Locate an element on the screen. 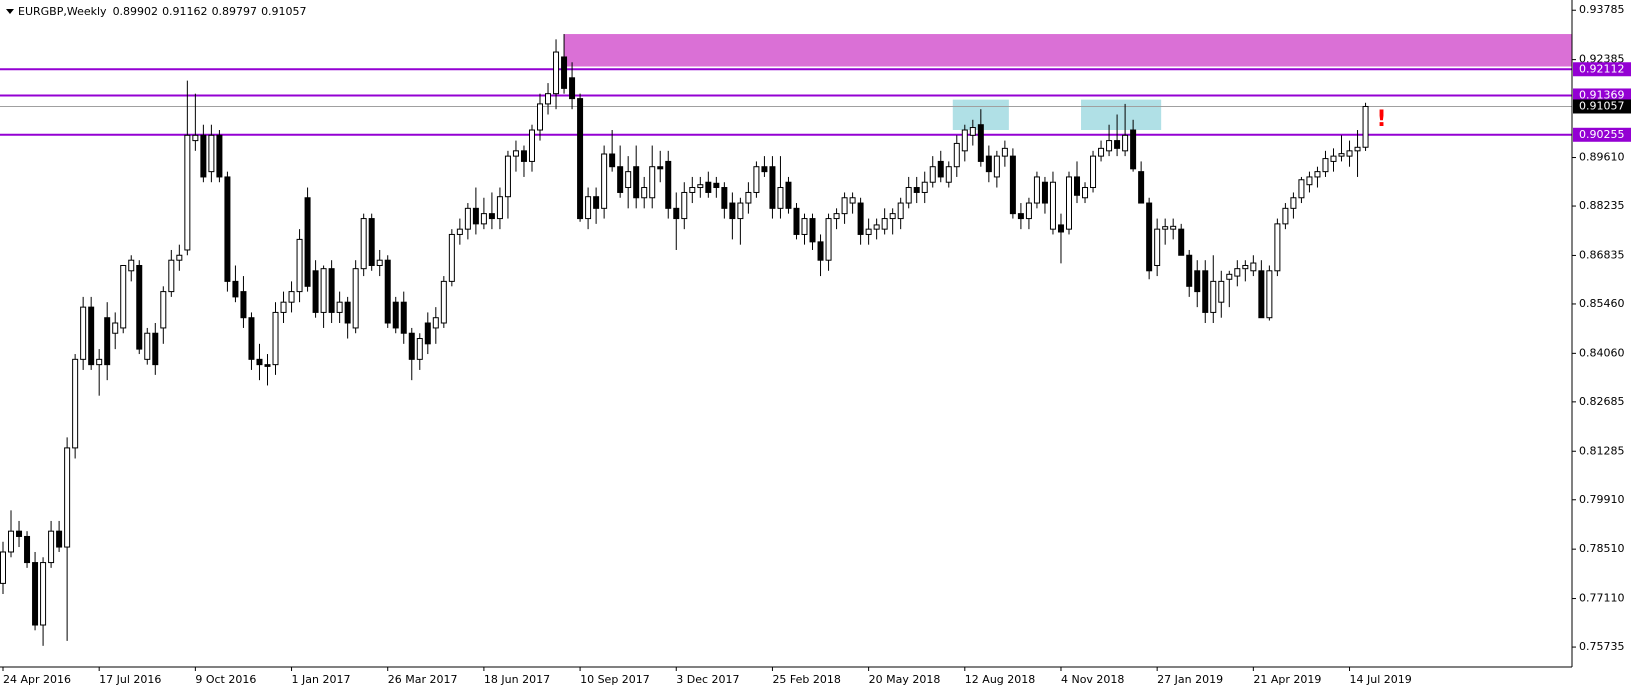 The image size is (1633, 689). header-open: 0.89902 is located at coordinates (136, 11).